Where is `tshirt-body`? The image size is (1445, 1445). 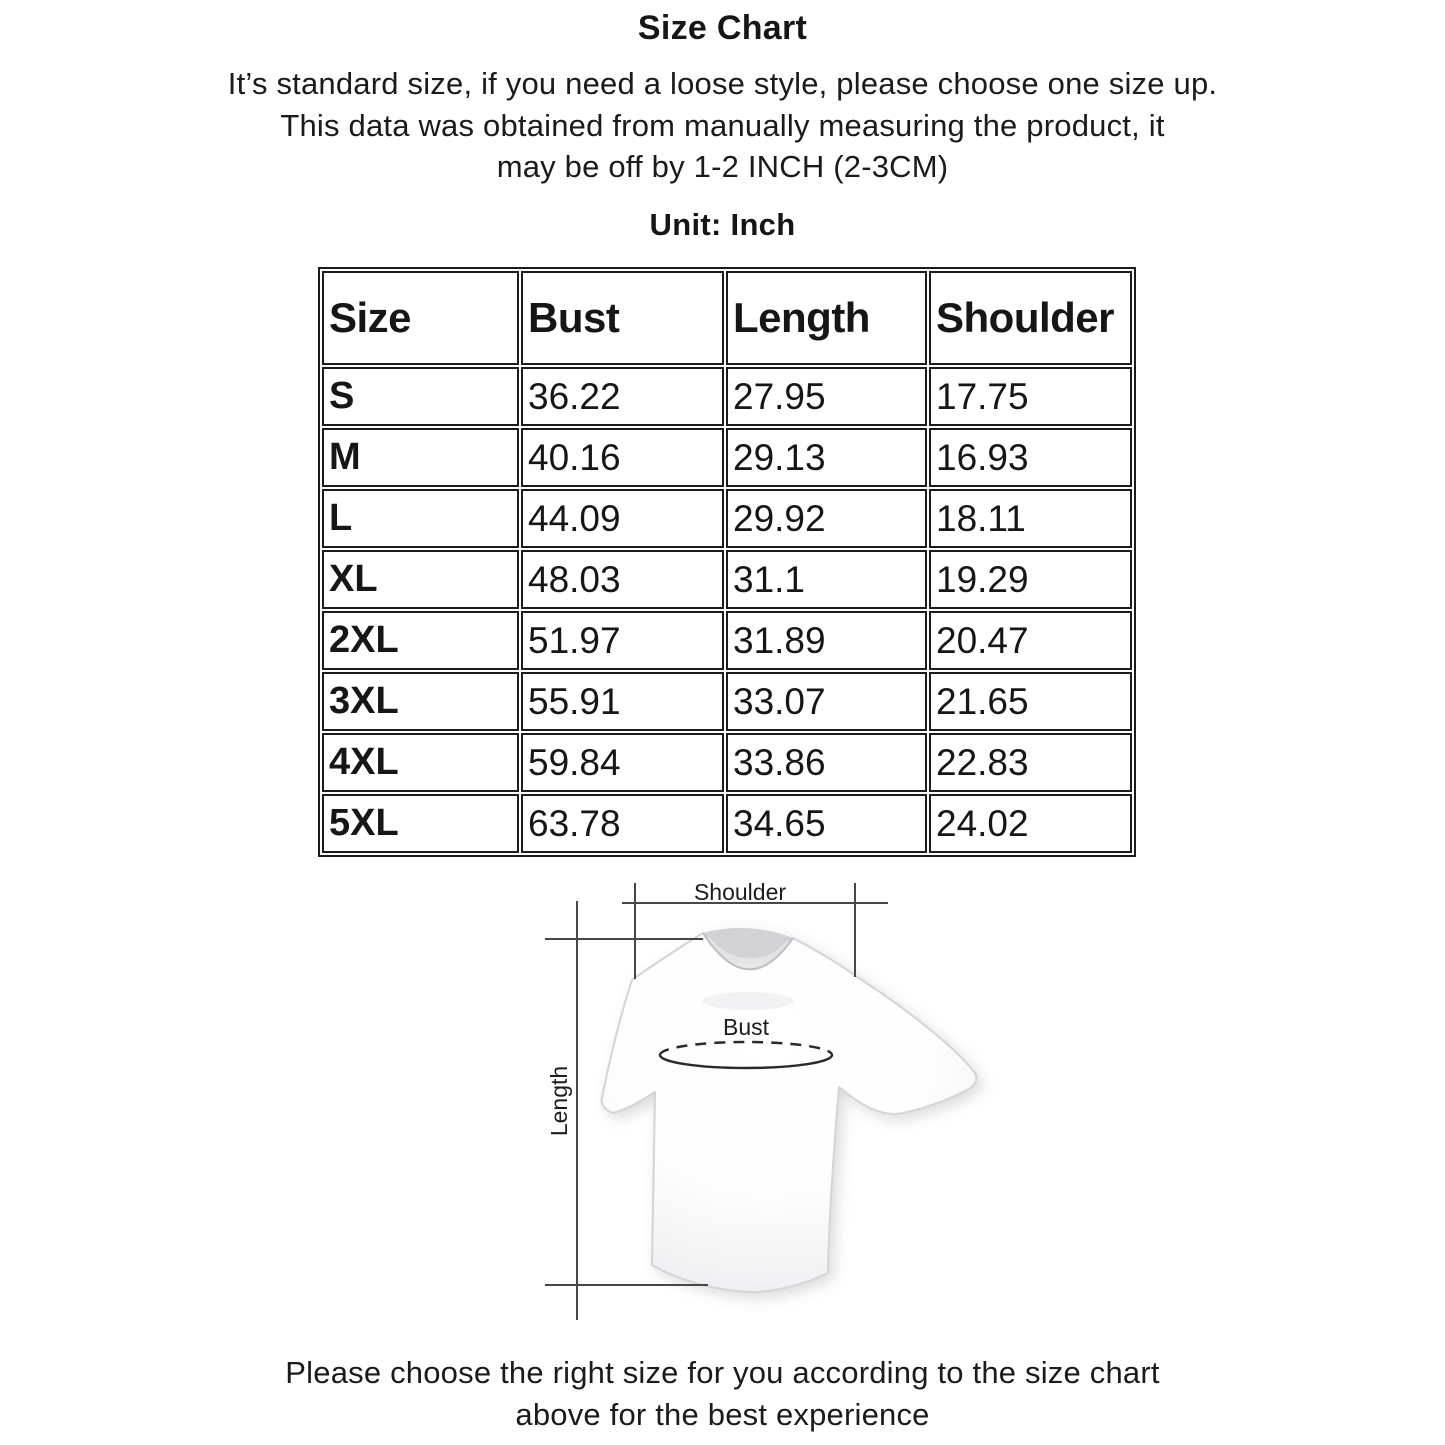 tshirt-body is located at coordinates (789, 1113).